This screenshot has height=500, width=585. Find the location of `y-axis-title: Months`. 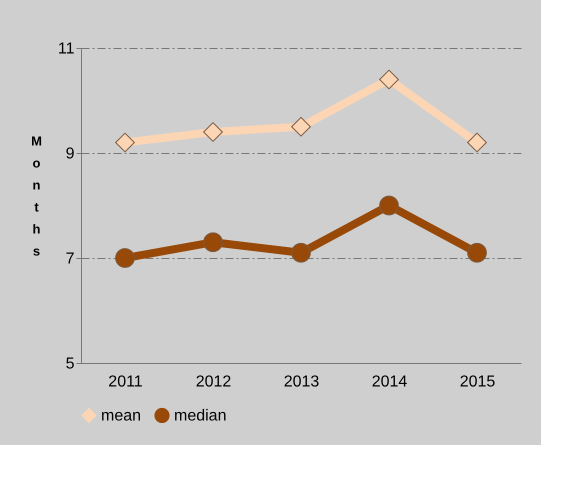

y-axis-title: Months is located at coordinates (36, 196).